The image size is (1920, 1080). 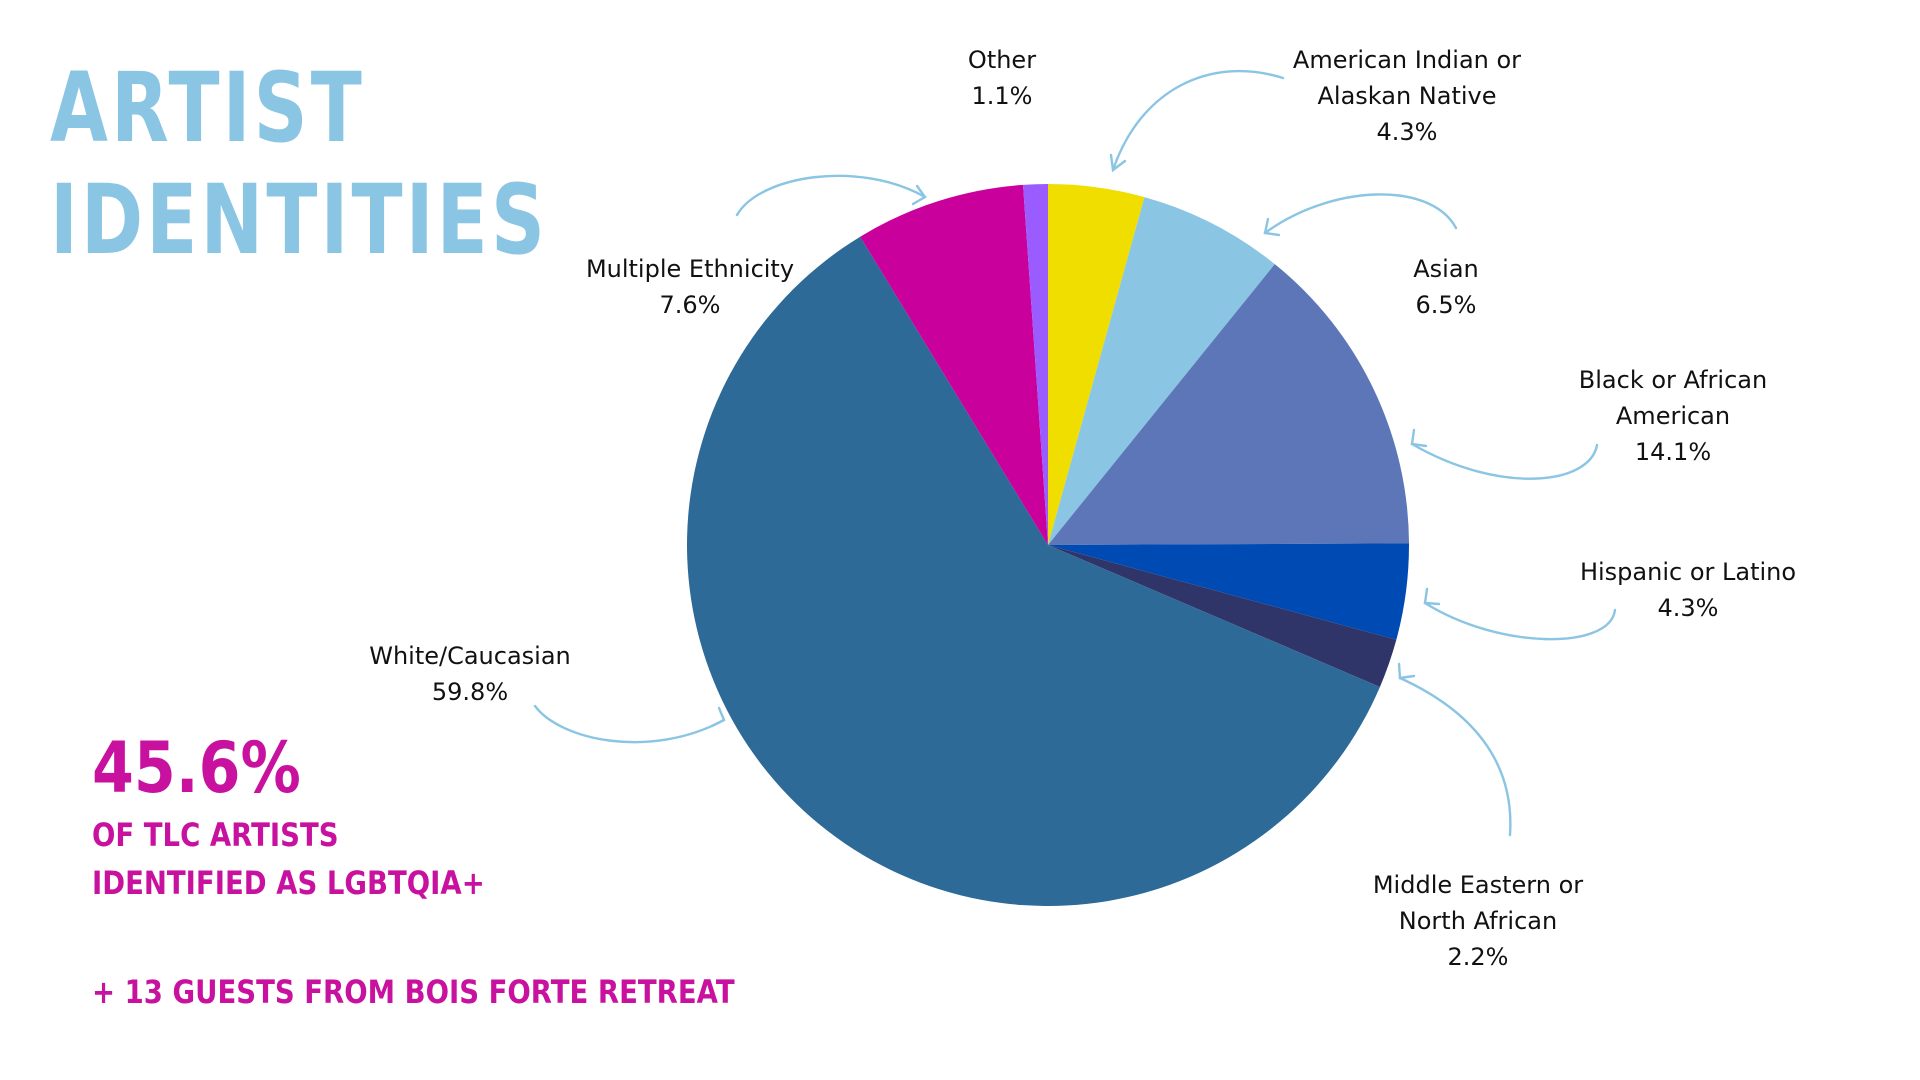 What do you see at coordinates (1504, 461) in the screenshot?
I see `arrow-black-or-african-american` at bounding box center [1504, 461].